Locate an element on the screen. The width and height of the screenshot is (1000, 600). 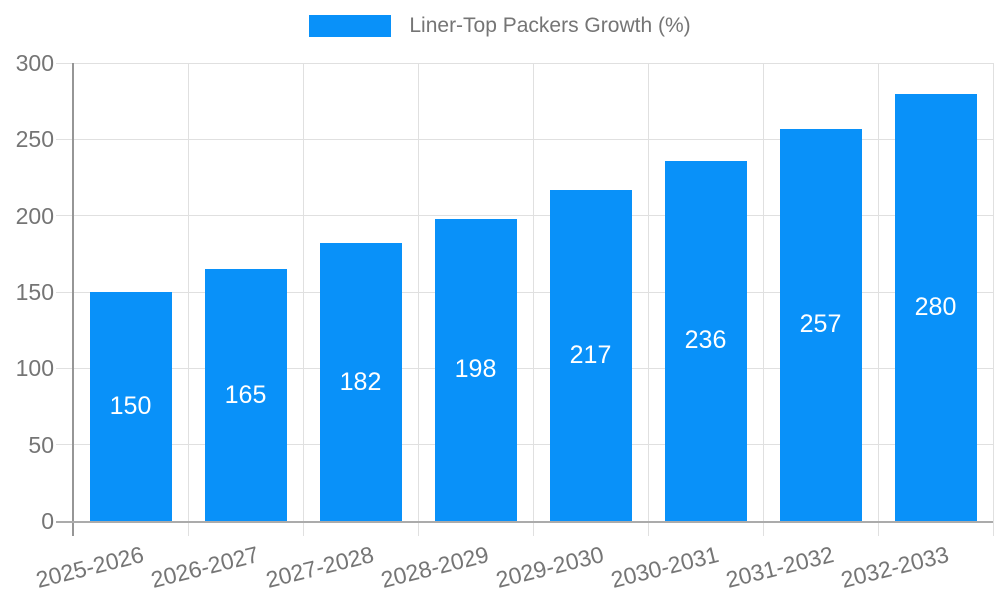
y-axis-tick-label: 0 is located at coordinates (47, 521).